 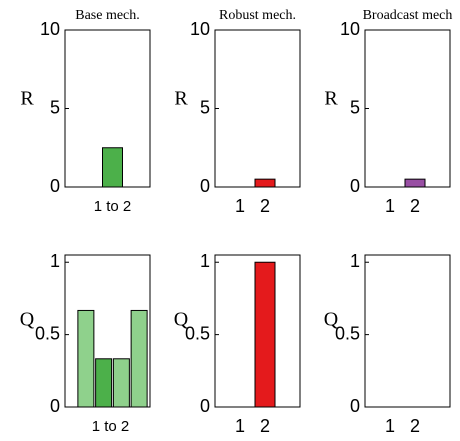 I want to click on chart-title: Broadcast mech, so click(x=408, y=15).